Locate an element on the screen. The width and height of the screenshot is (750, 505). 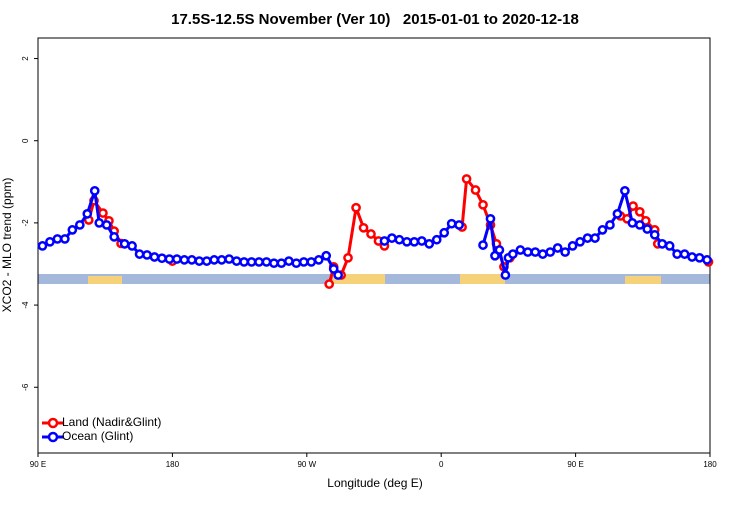
x-tick-label: 0 is located at coordinates (441, 464).